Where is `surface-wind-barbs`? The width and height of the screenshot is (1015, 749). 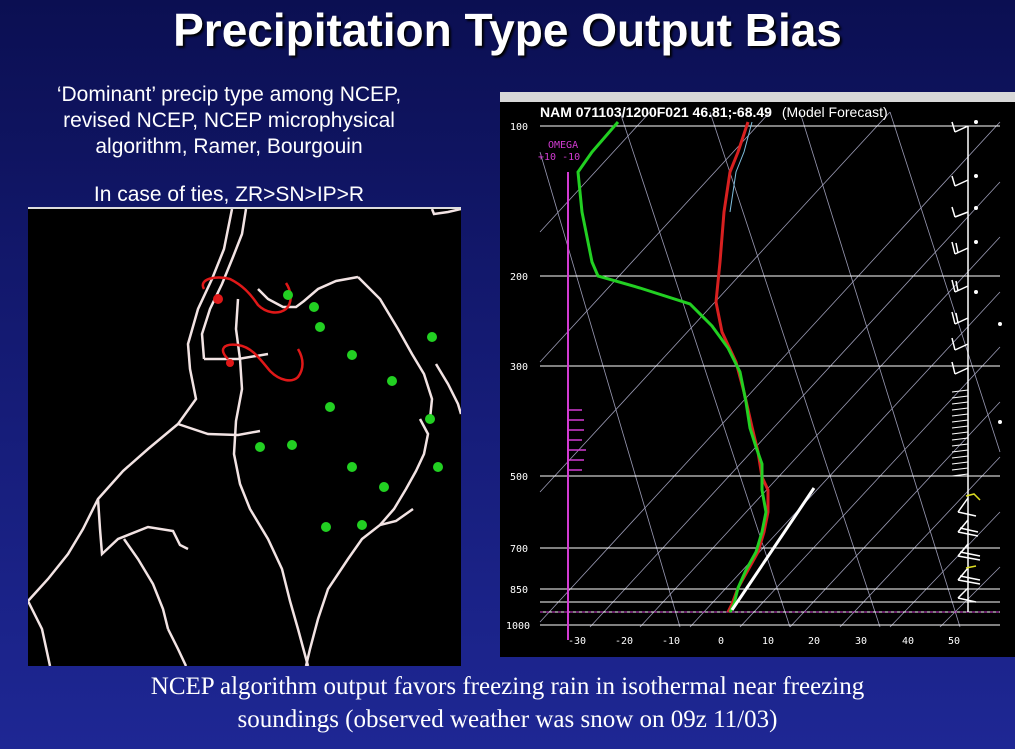 surface-wind-barbs is located at coordinates (973, 531).